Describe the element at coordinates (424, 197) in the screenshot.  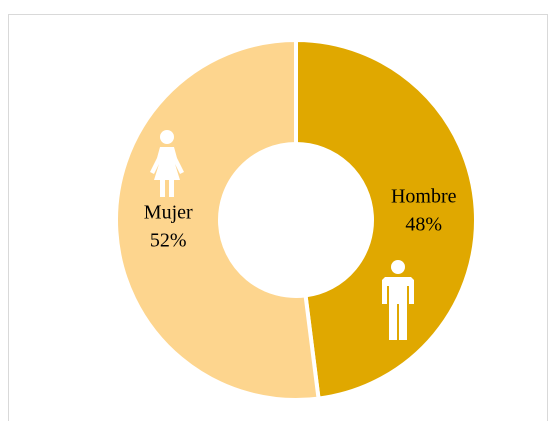
I see `category-label: Hombre` at that location.